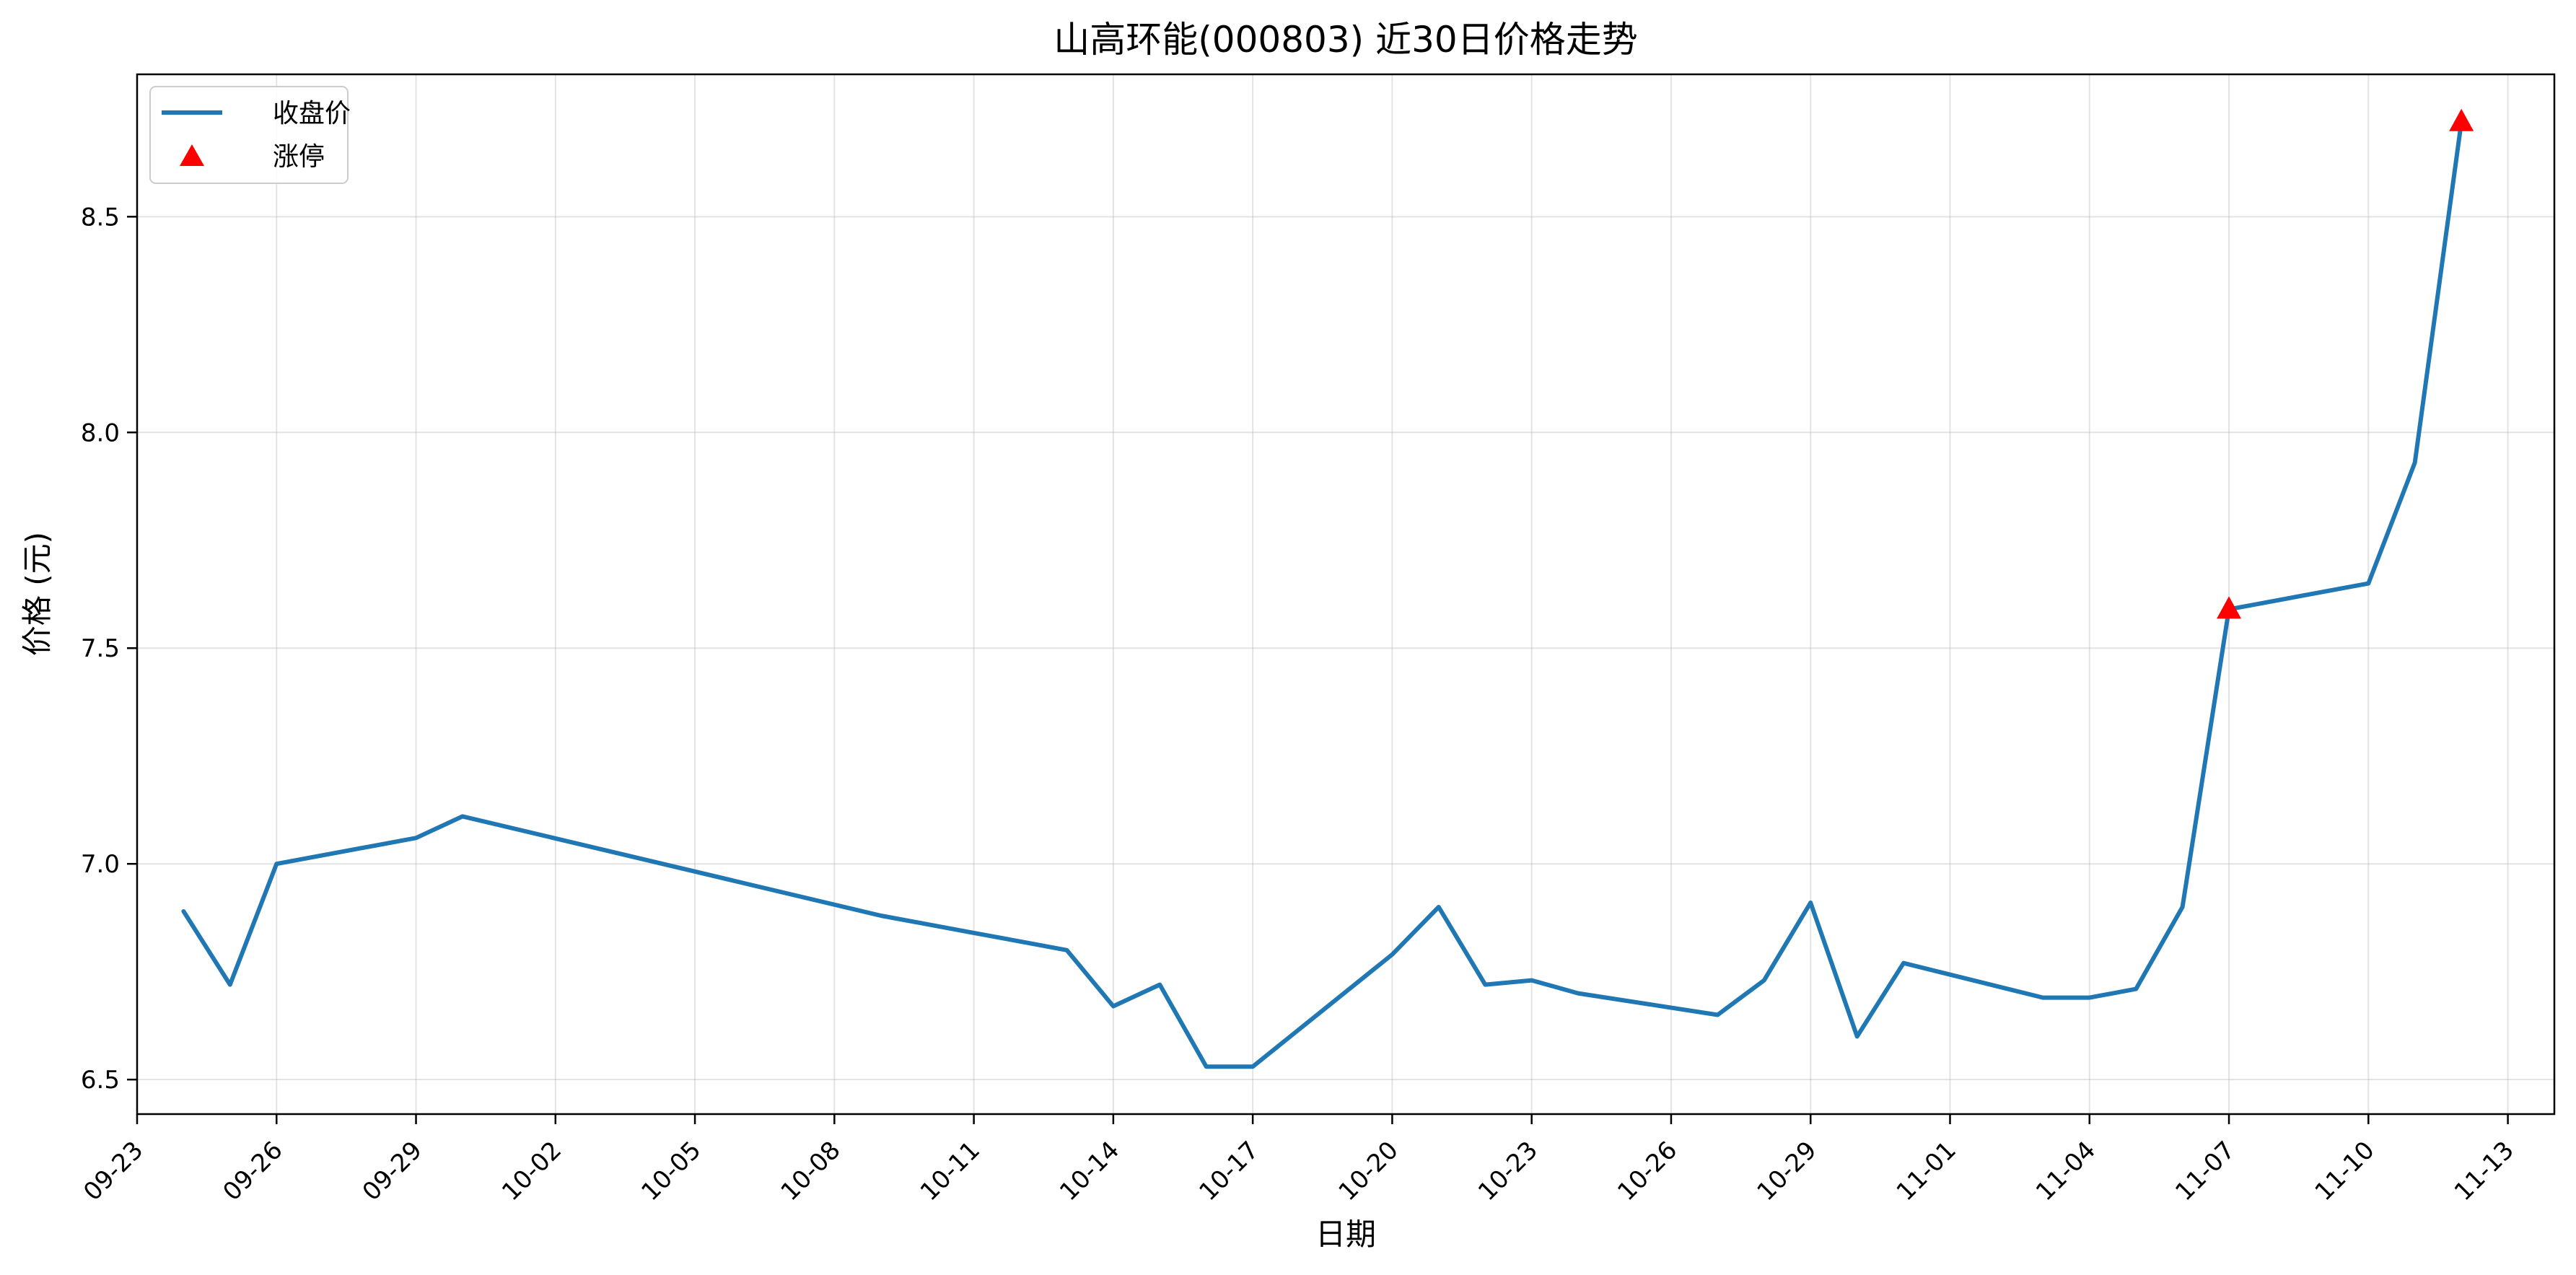  I want to click on x-tick-label: 09-29, so click(392, 1171).